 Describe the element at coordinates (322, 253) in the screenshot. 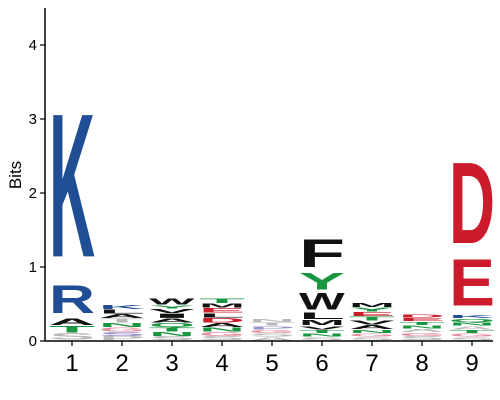

I see `logo-glyph: F` at that location.